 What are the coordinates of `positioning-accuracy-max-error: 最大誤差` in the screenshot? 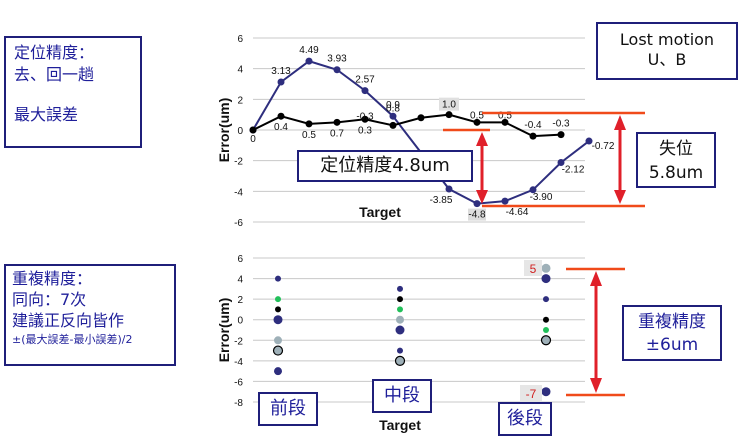 It's located at (46, 114).